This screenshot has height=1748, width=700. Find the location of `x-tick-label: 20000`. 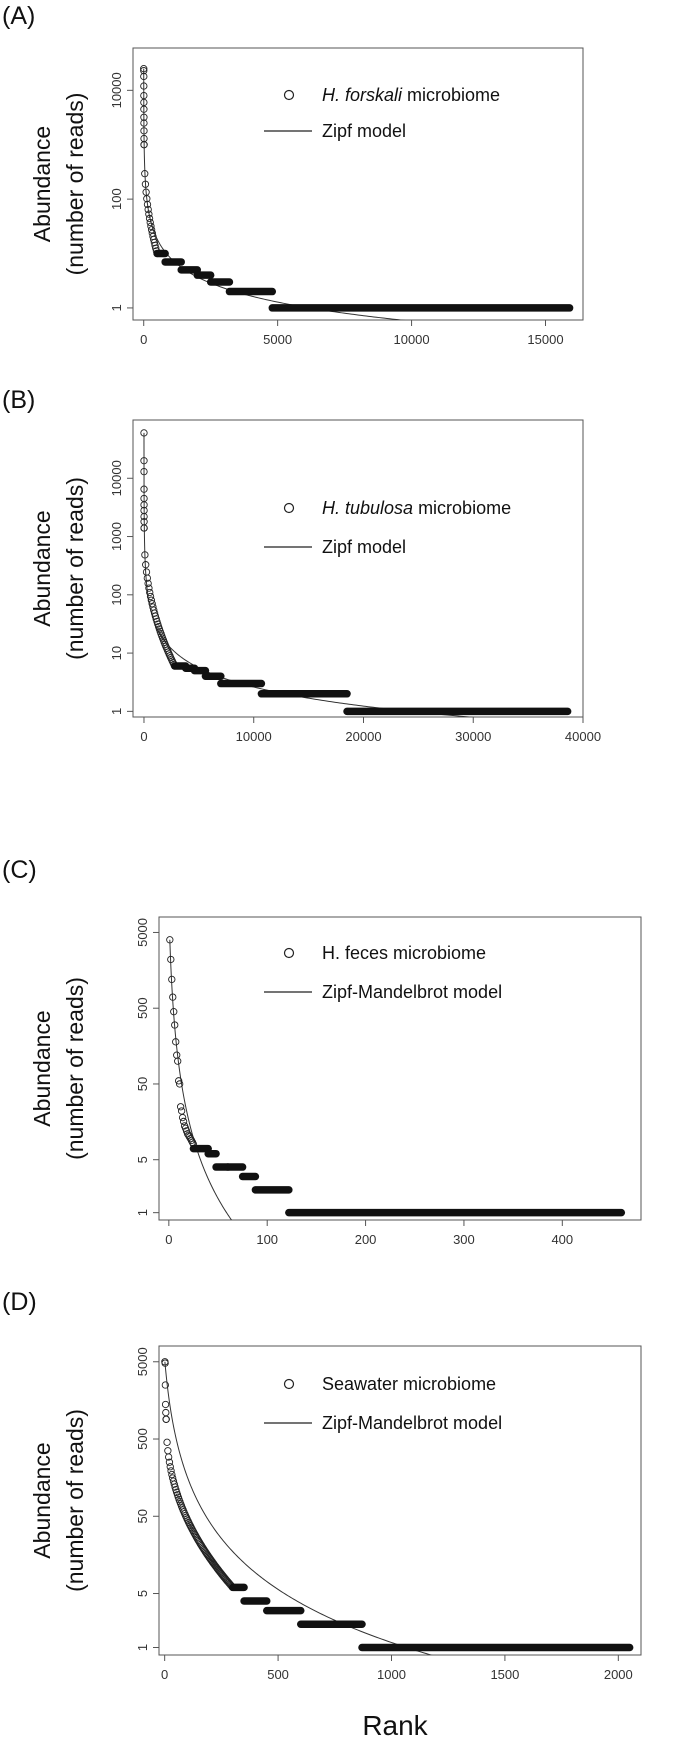

x-tick-label: 20000 is located at coordinates (363, 736).